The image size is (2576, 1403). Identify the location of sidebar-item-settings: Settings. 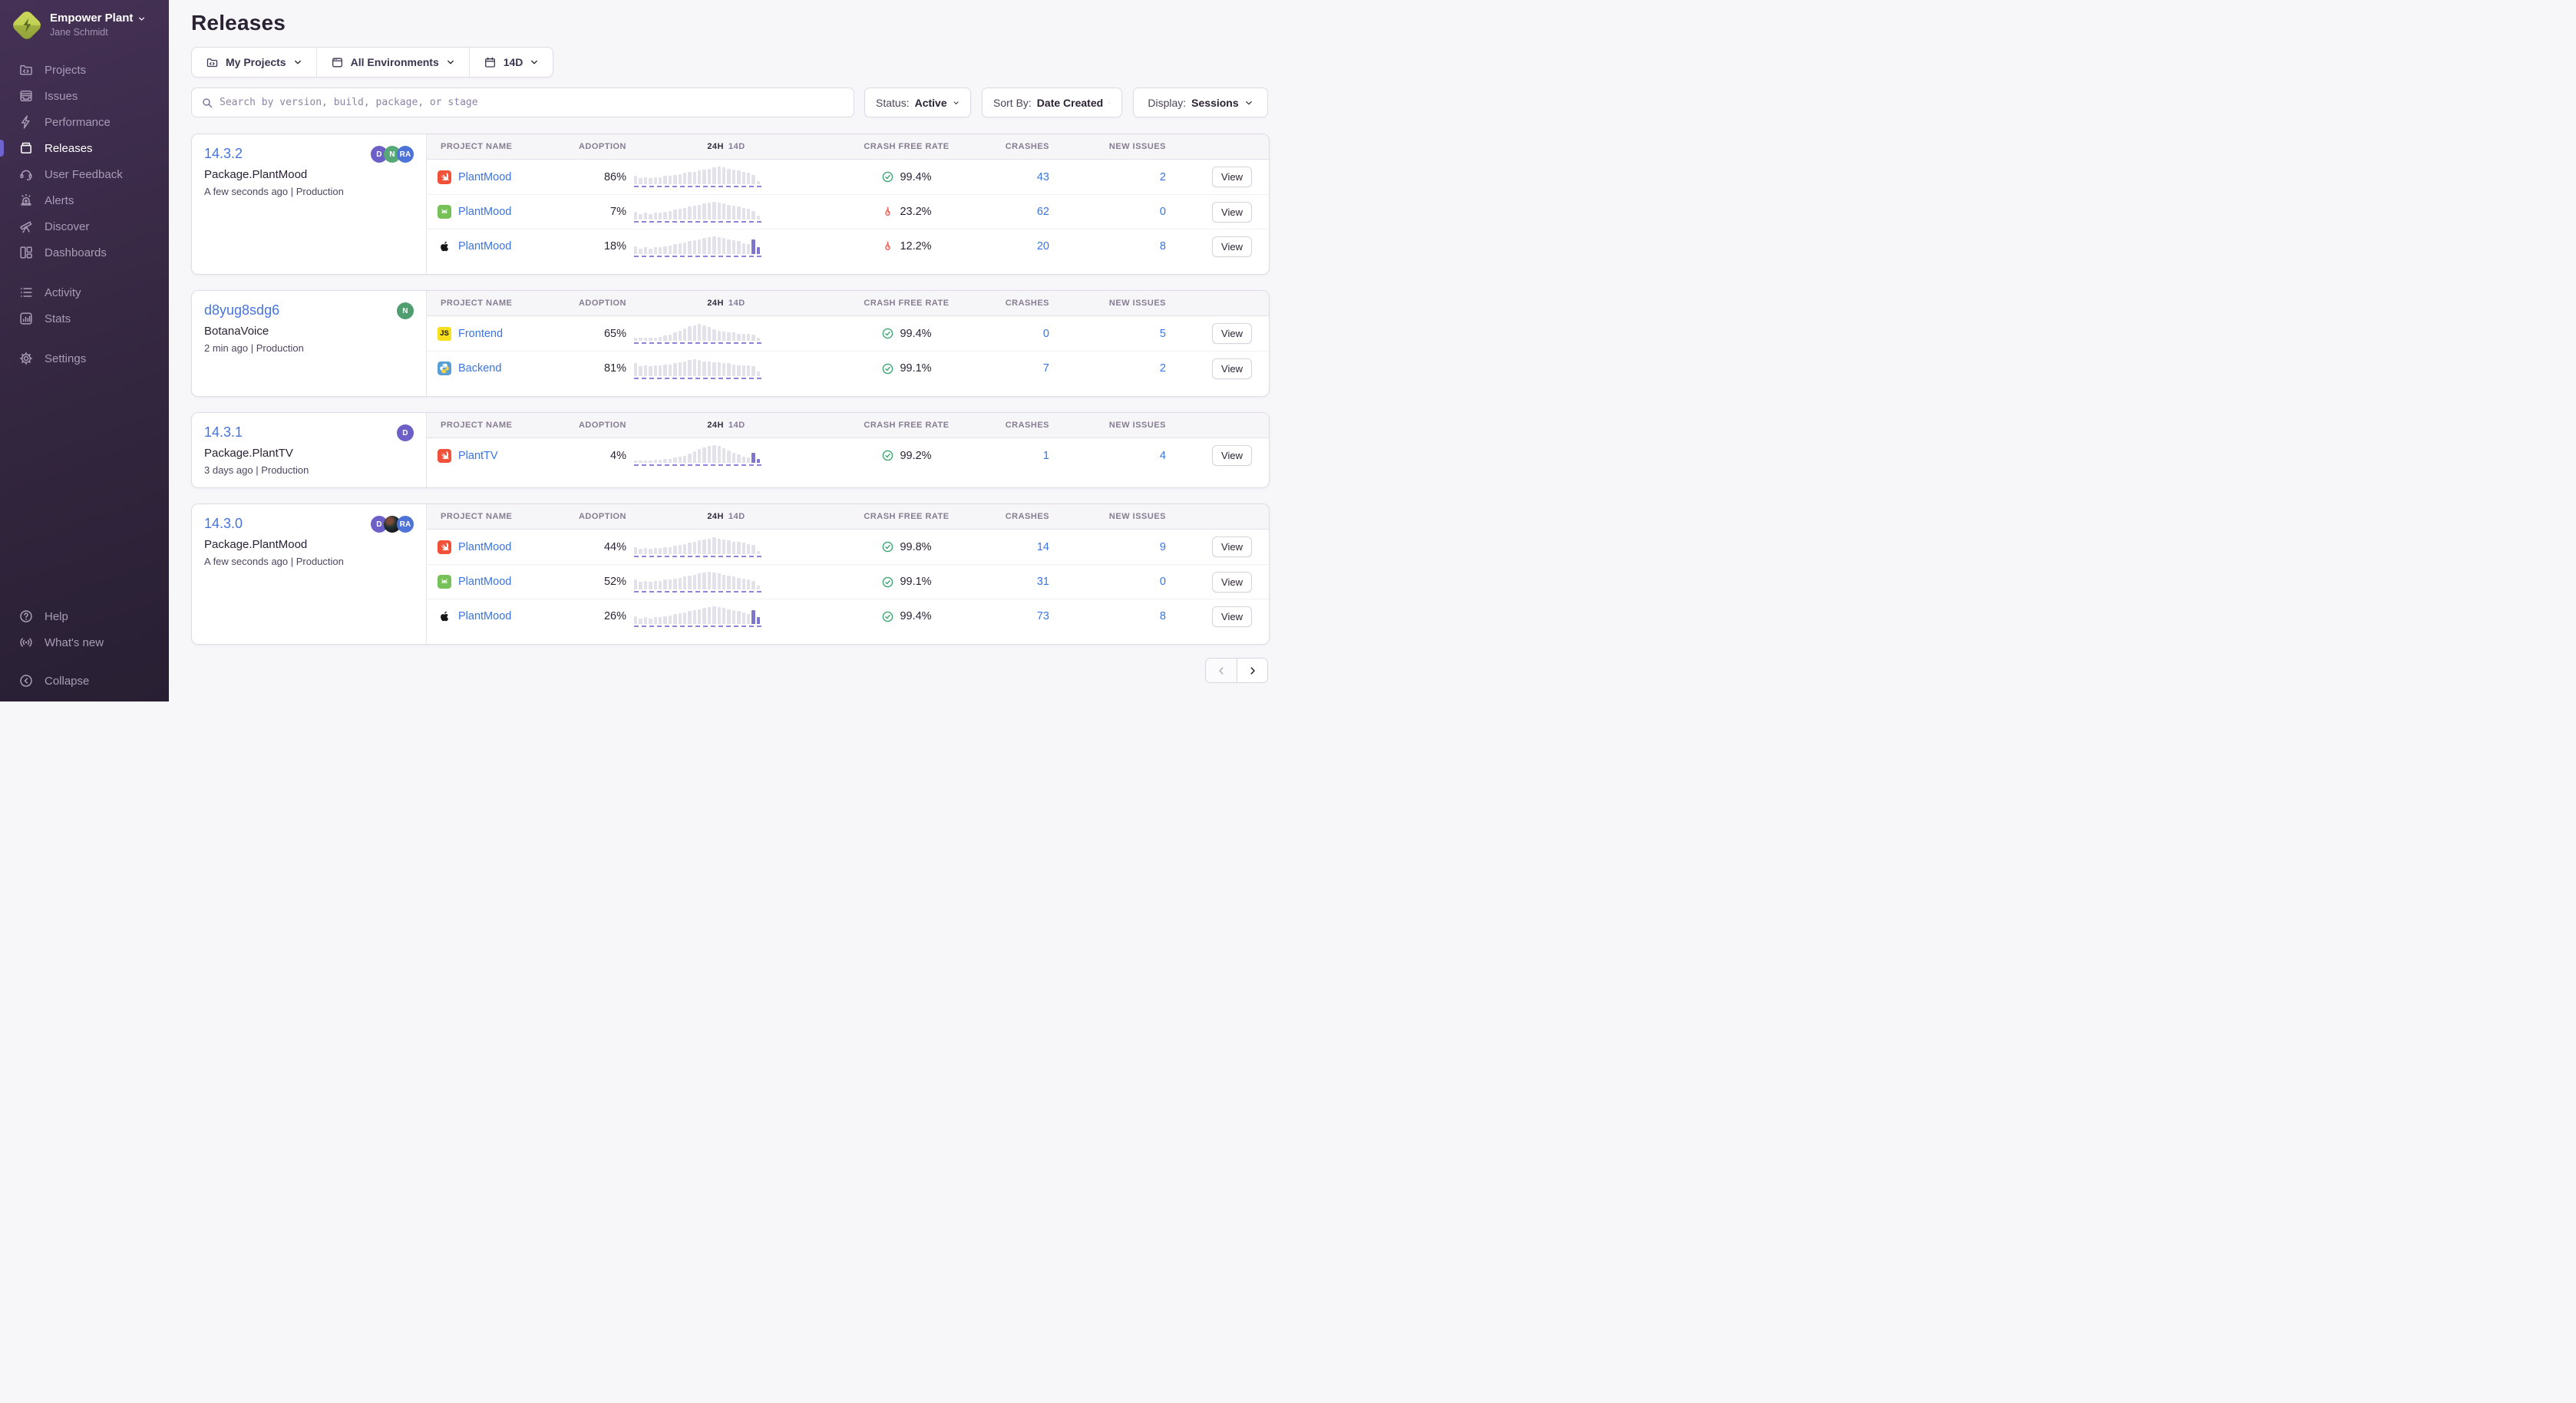
(84, 358).